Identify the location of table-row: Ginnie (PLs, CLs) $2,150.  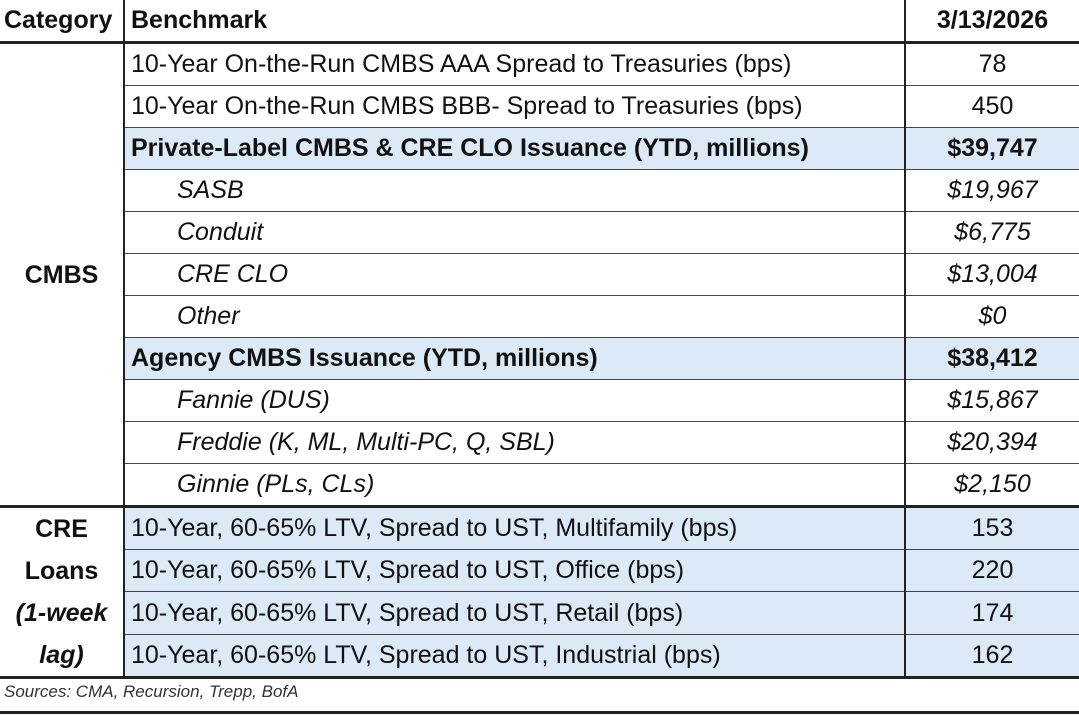
(539, 485).